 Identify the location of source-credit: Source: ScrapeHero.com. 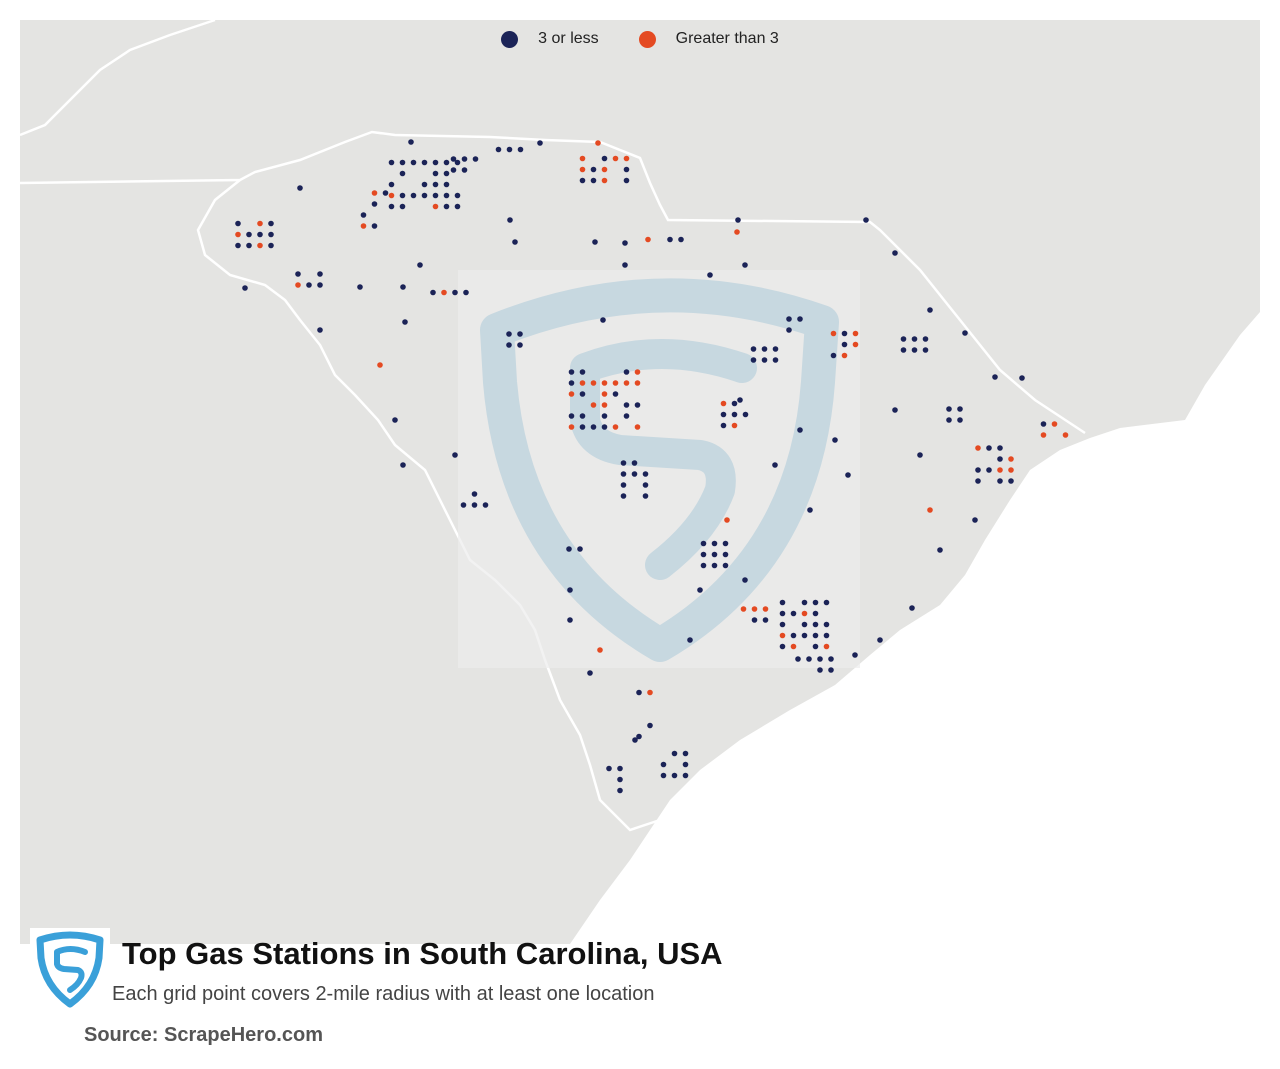
(203, 1035).